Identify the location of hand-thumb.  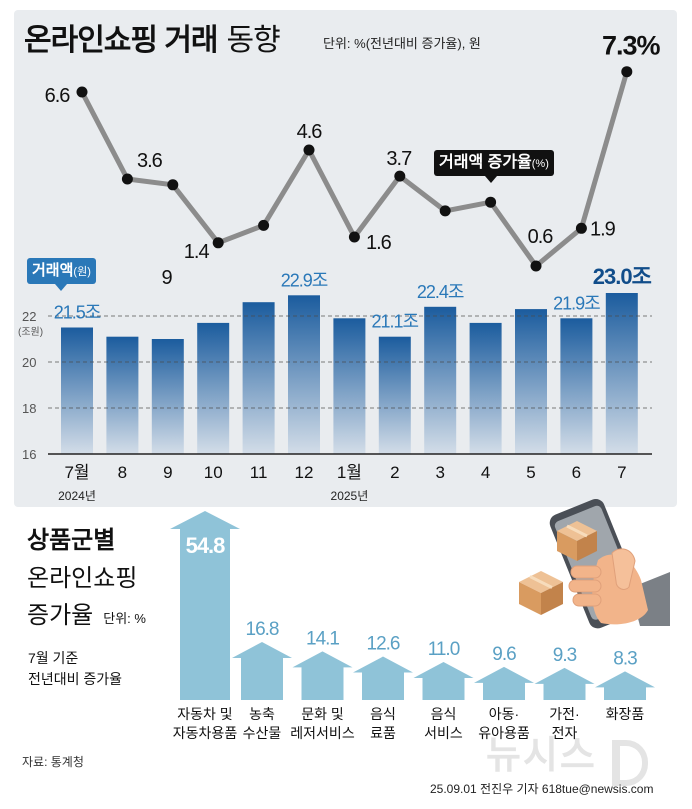
(623, 569).